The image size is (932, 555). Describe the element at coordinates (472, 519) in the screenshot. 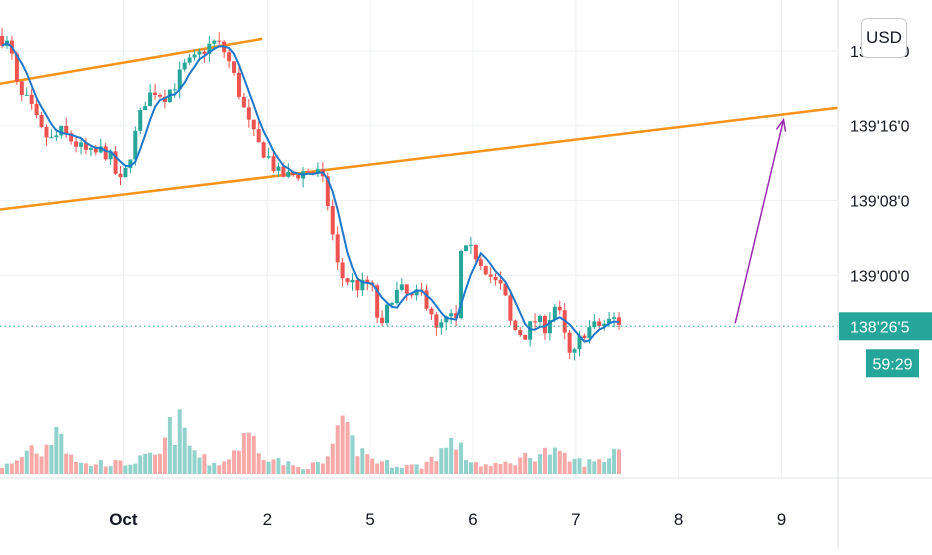

I see `time-tick-label: 6` at that location.